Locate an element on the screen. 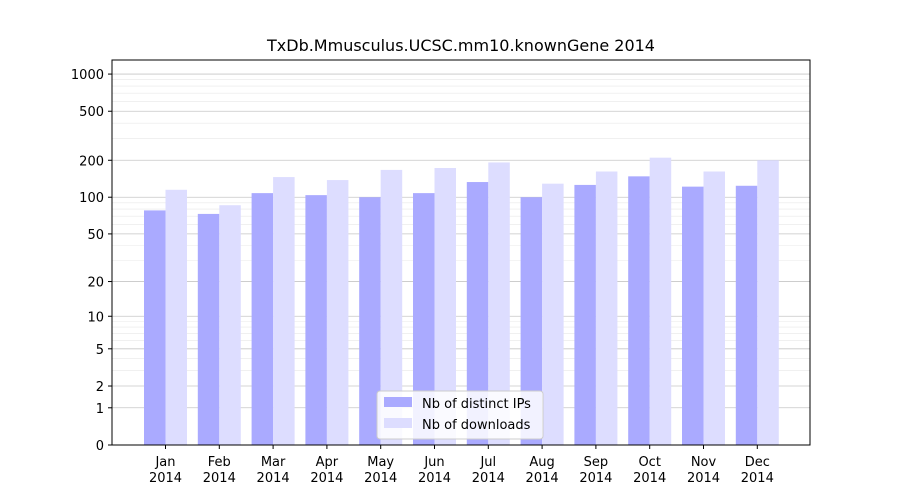  bar-distinct-ips-may is located at coordinates (370, 321).